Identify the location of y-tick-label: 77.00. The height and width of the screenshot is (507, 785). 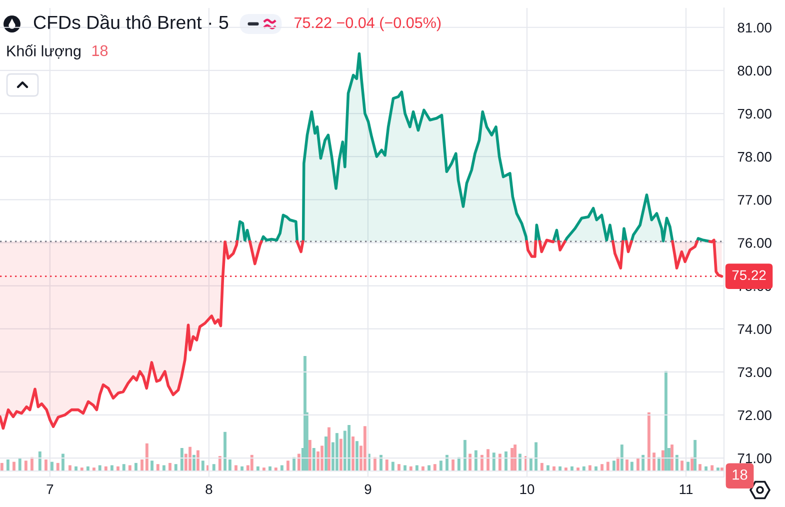
(755, 199).